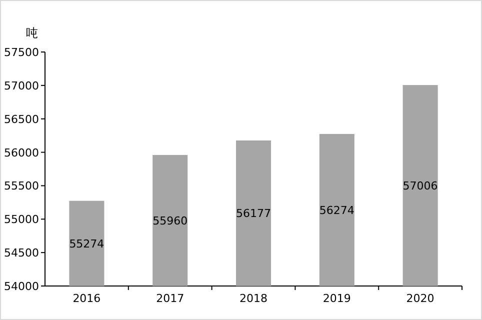 The width and height of the screenshot is (482, 320). Describe the element at coordinates (254, 298) in the screenshot. I see `x-tick-label: 2018` at that location.